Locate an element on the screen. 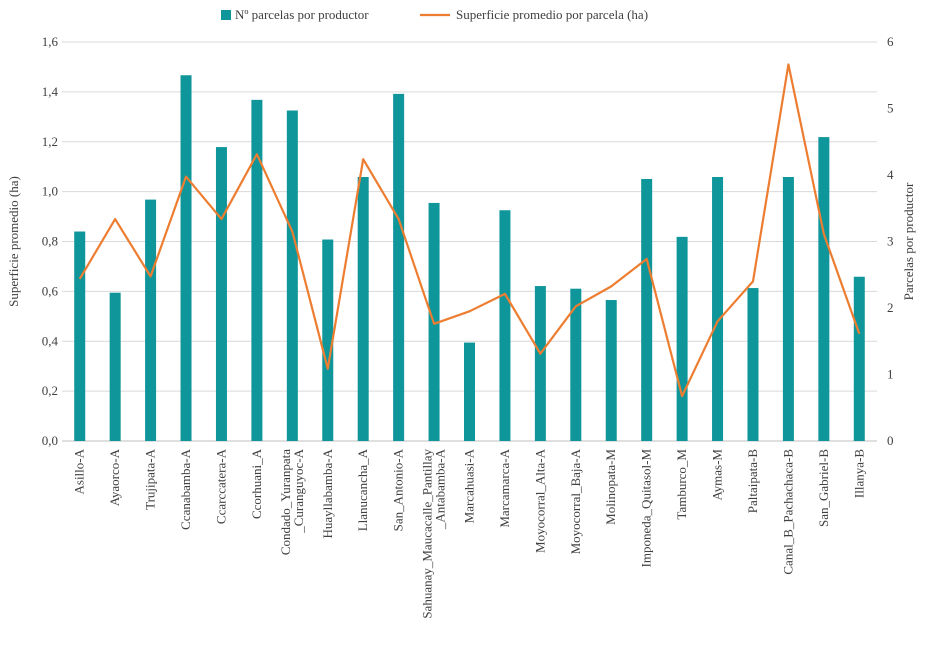 This screenshot has width=926, height=667. right-tick-label: 2 is located at coordinates (890, 307).